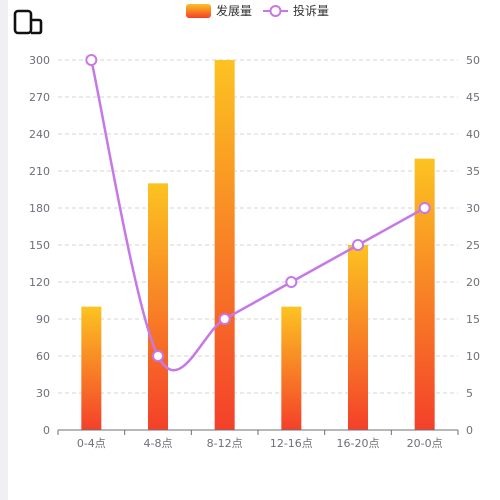 This screenshot has height=500, width=500. Describe the element at coordinates (46, 430) in the screenshot. I see `y-left-tick-label: 0` at that location.